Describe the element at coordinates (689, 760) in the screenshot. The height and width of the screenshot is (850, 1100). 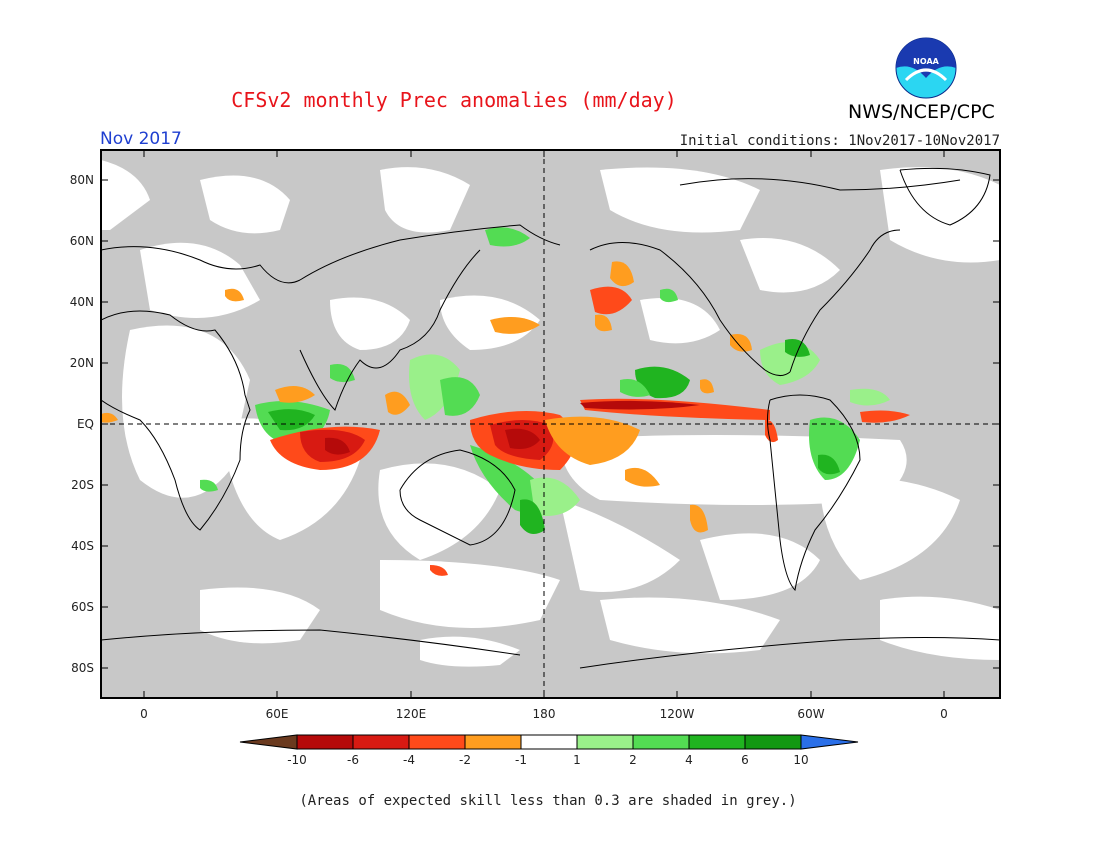
I see `colorbar-label: 4` at that location.